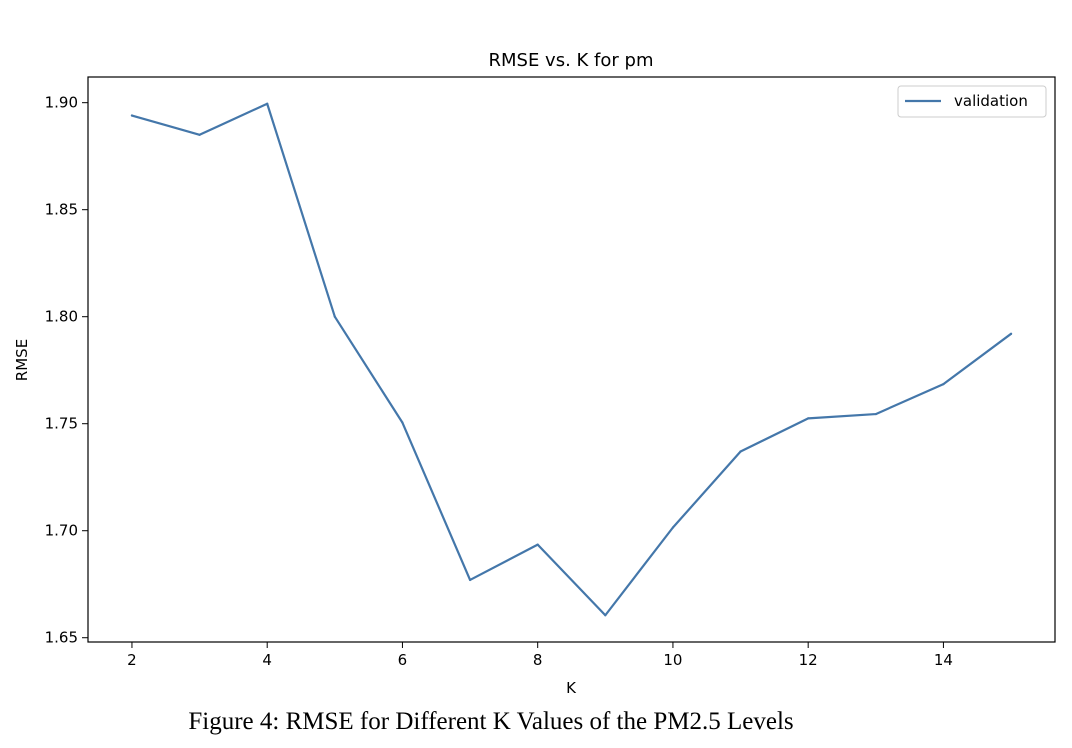 The width and height of the screenshot is (1072, 748). I want to click on legend-box, so click(972, 101).